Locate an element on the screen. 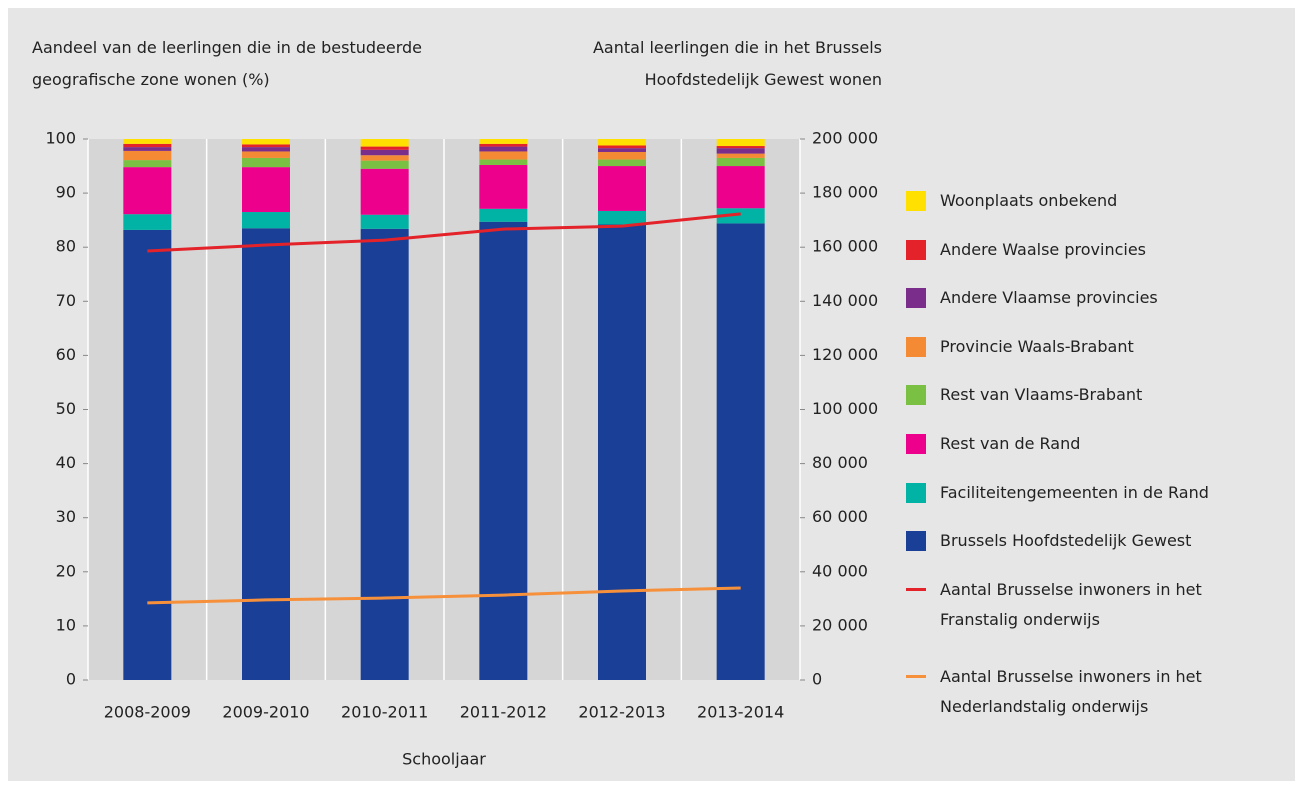 The image size is (1303, 789). x-axis-title: Schooljaar is located at coordinates (444, 759).